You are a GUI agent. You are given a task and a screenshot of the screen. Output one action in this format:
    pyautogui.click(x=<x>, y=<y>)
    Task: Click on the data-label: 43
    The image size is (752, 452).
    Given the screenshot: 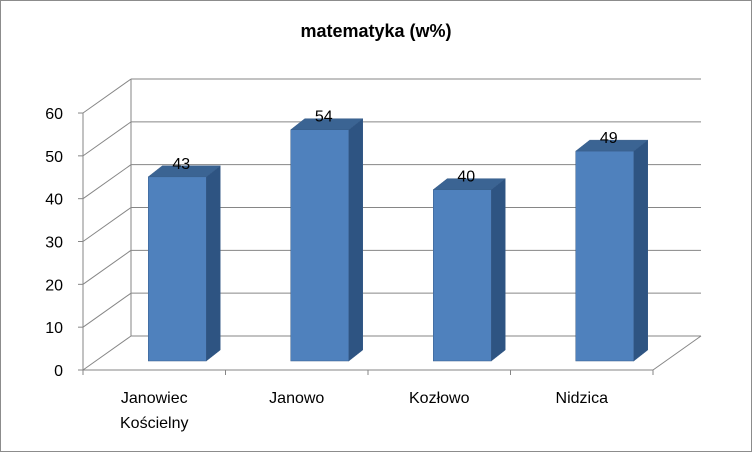 What is the action you would take?
    pyautogui.click(x=181, y=164)
    